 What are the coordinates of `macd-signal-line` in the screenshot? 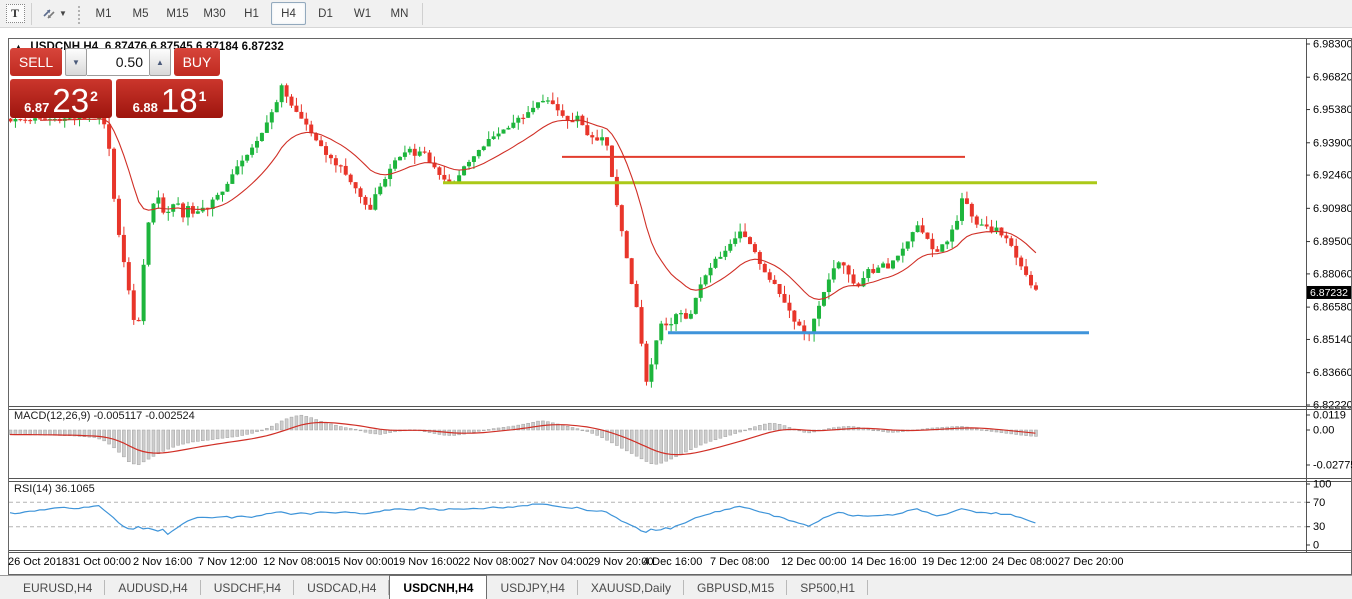 It's located at (522, 438).